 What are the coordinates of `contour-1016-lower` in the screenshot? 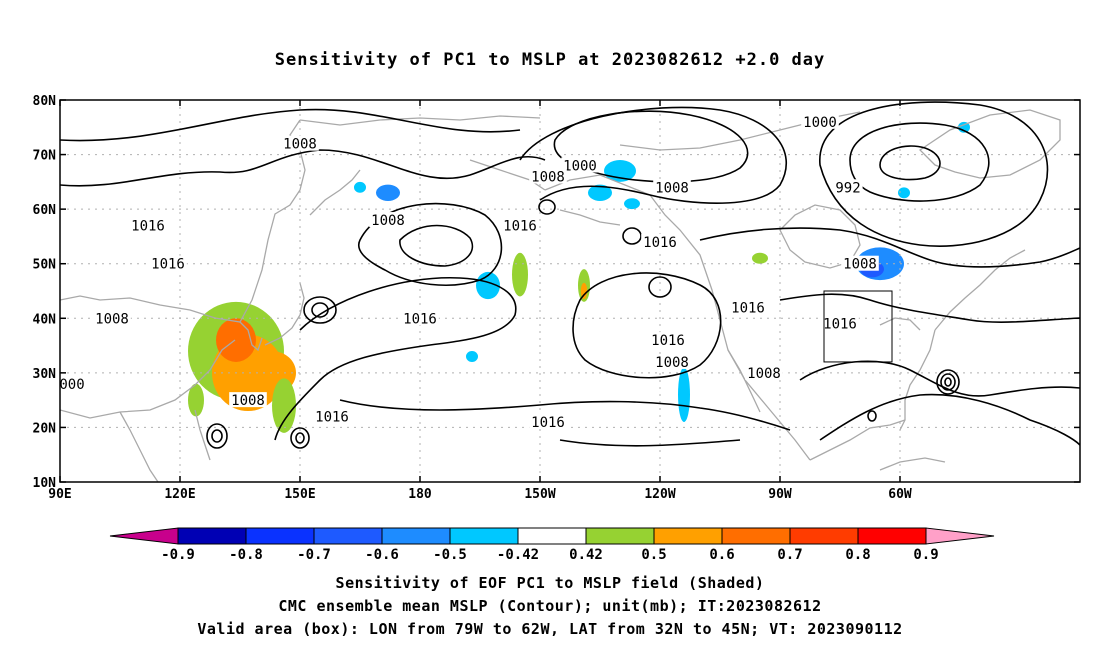 It's located at (565, 415).